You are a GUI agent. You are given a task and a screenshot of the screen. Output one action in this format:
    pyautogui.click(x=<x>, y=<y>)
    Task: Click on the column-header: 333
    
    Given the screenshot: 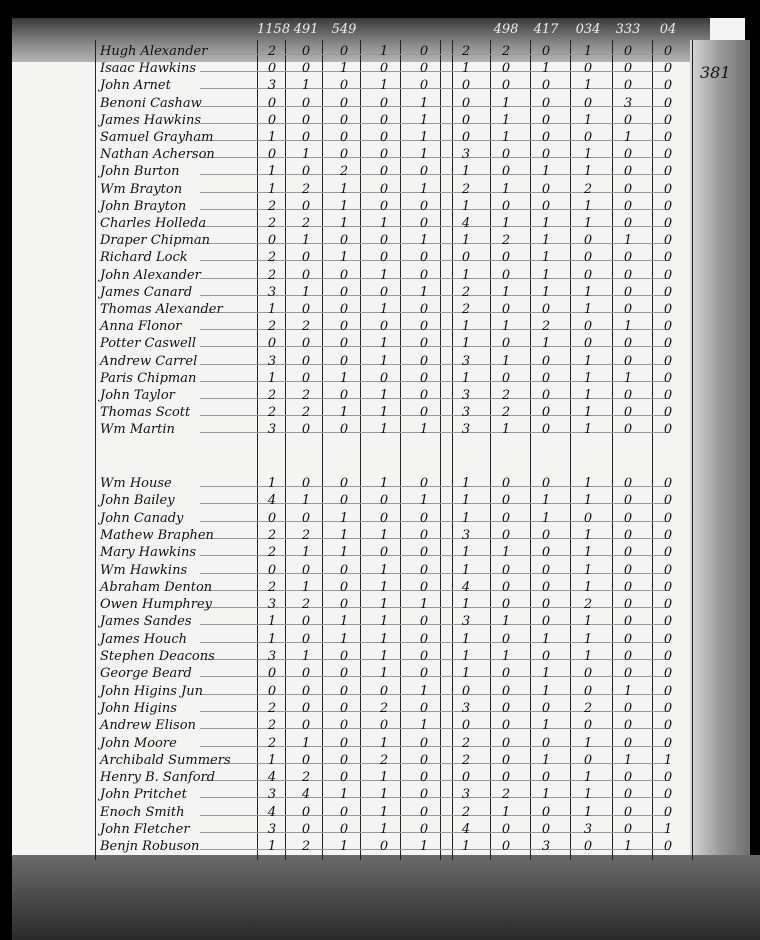 What is the action you would take?
    pyautogui.click(x=628, y=29)
    